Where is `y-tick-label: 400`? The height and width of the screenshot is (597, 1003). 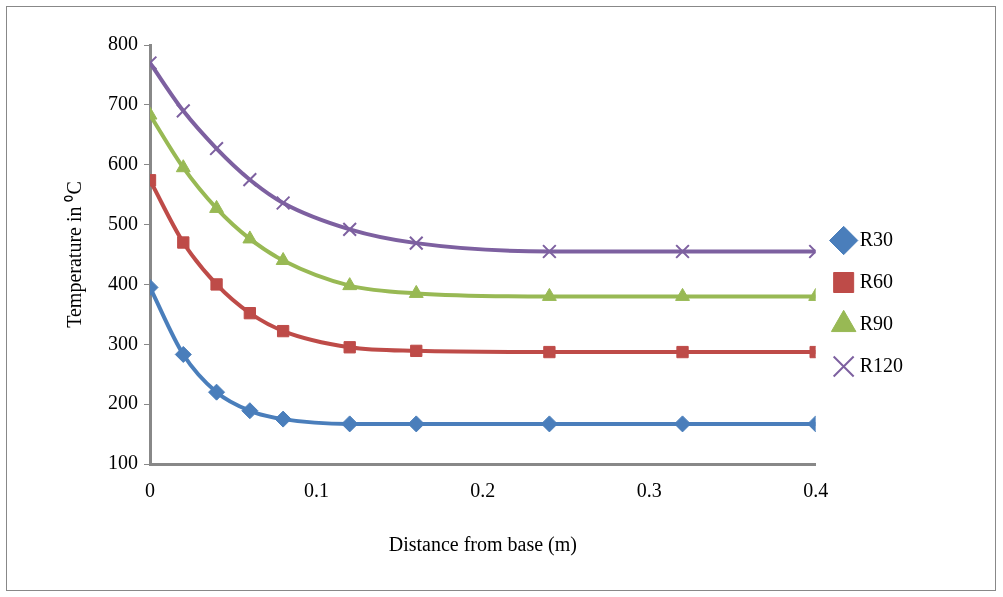 y-tick-label: 400 is located at coordinates (123, 282).